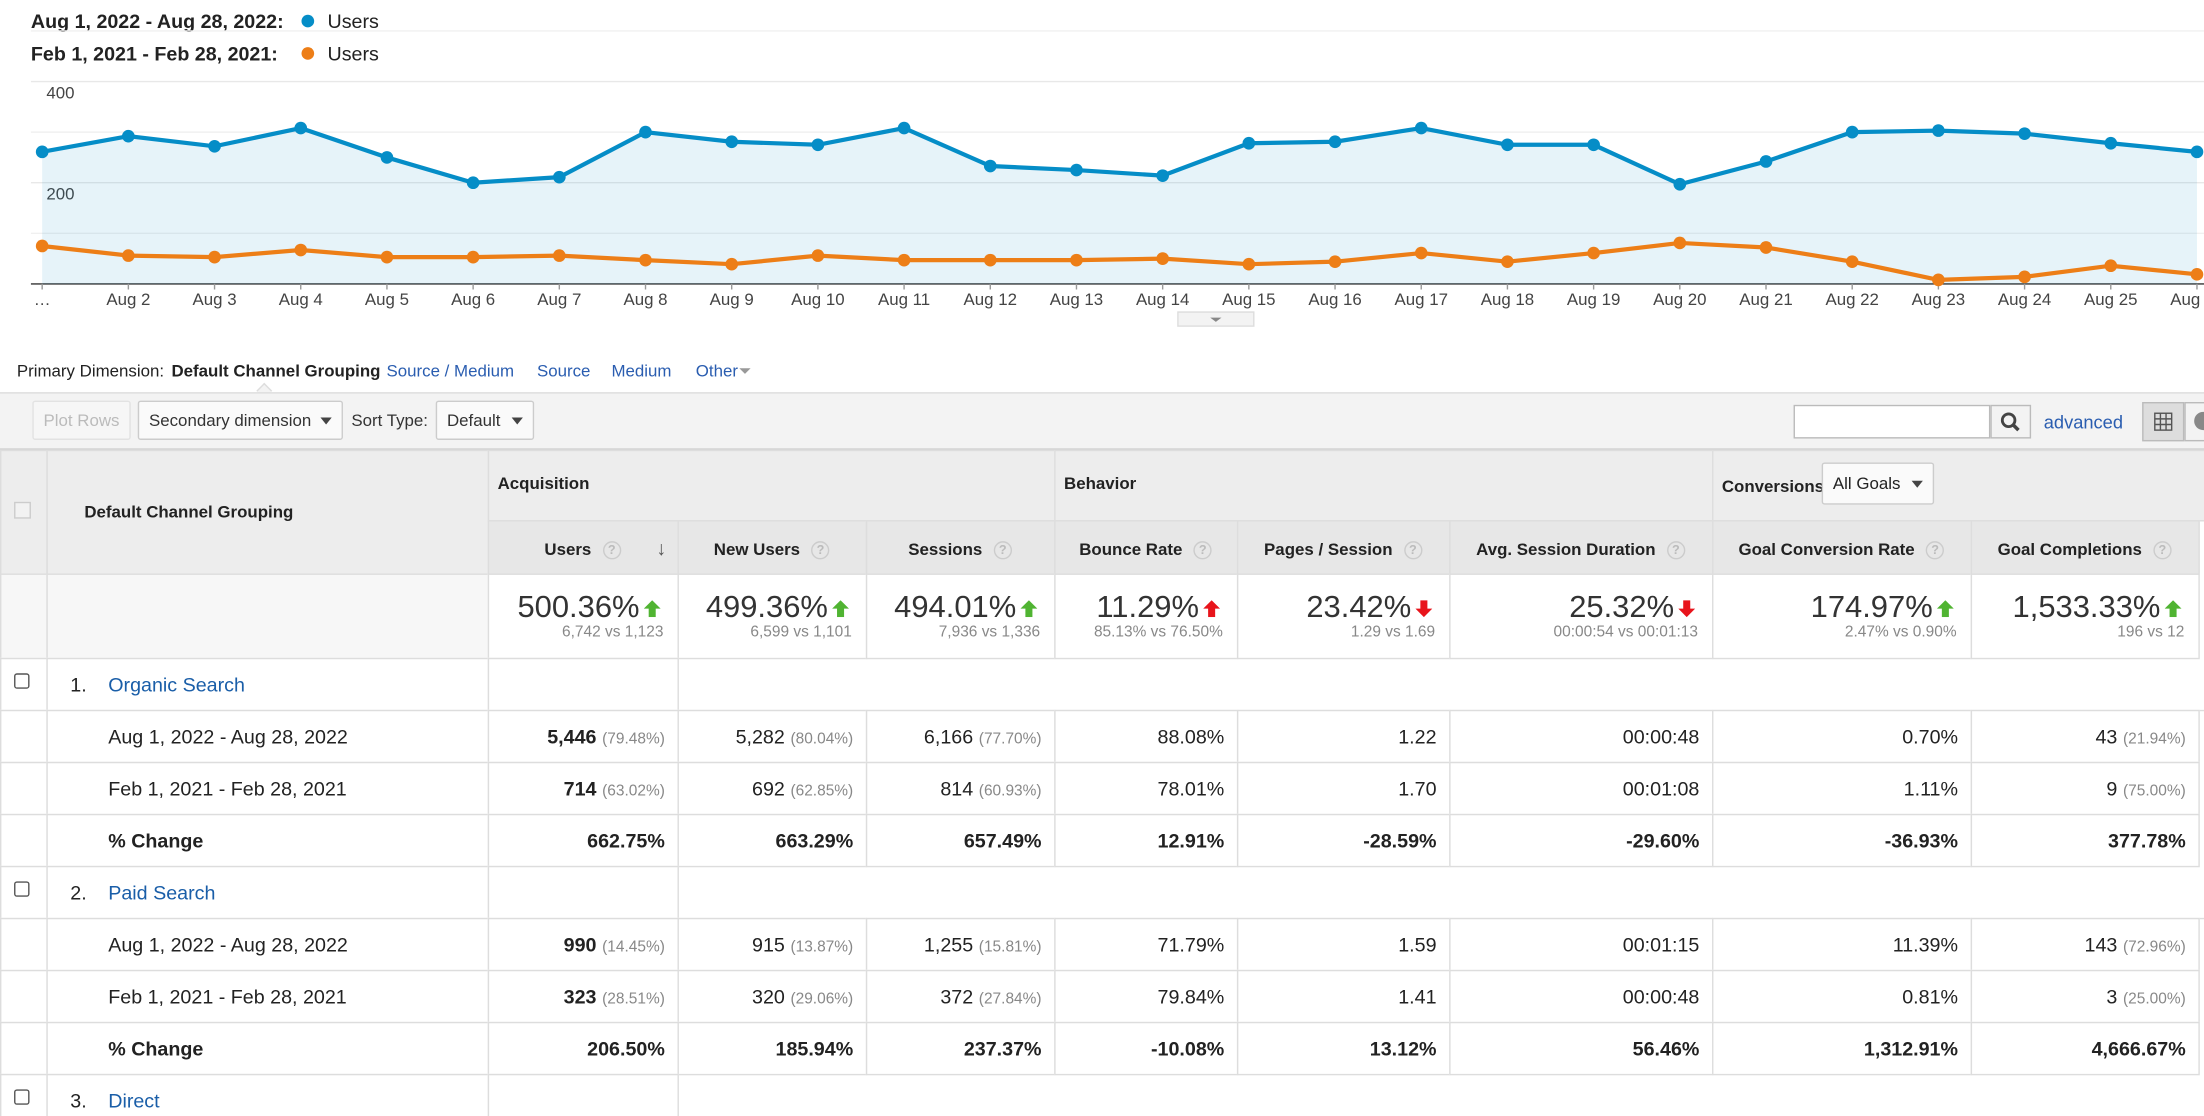 The width and height of the screenshot is (2204, 1116). What do you see at coordinates (1661, 788) in the screenshot?
I see `metric-value: 00:01:08` at bounding box center [1661, 788].